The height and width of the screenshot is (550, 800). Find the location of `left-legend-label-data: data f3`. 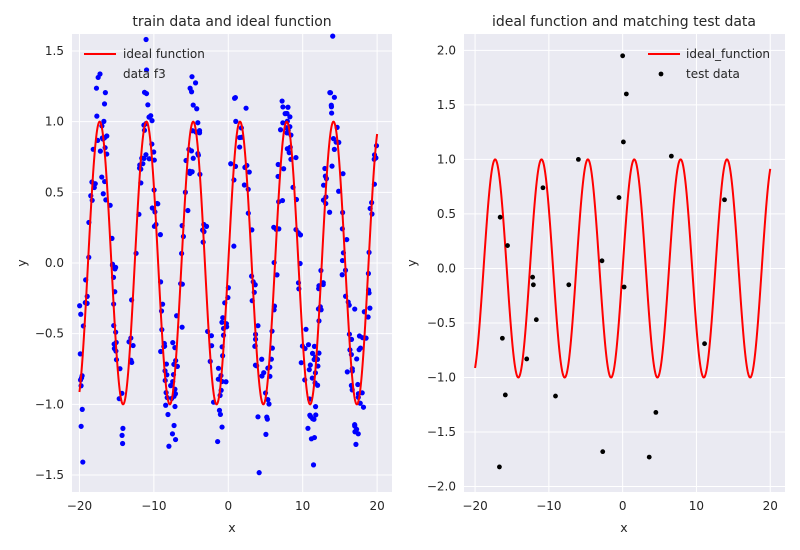

left-legend-label-data: data f3 is located at coordinates (144, 74).